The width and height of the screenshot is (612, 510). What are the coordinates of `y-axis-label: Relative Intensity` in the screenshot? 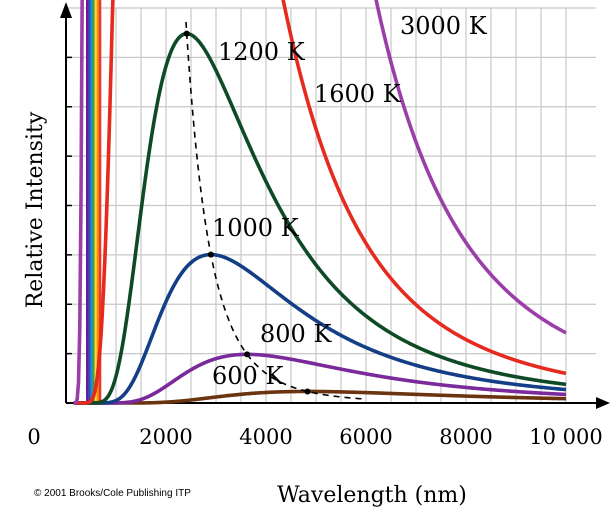 It's located at (35, 209).